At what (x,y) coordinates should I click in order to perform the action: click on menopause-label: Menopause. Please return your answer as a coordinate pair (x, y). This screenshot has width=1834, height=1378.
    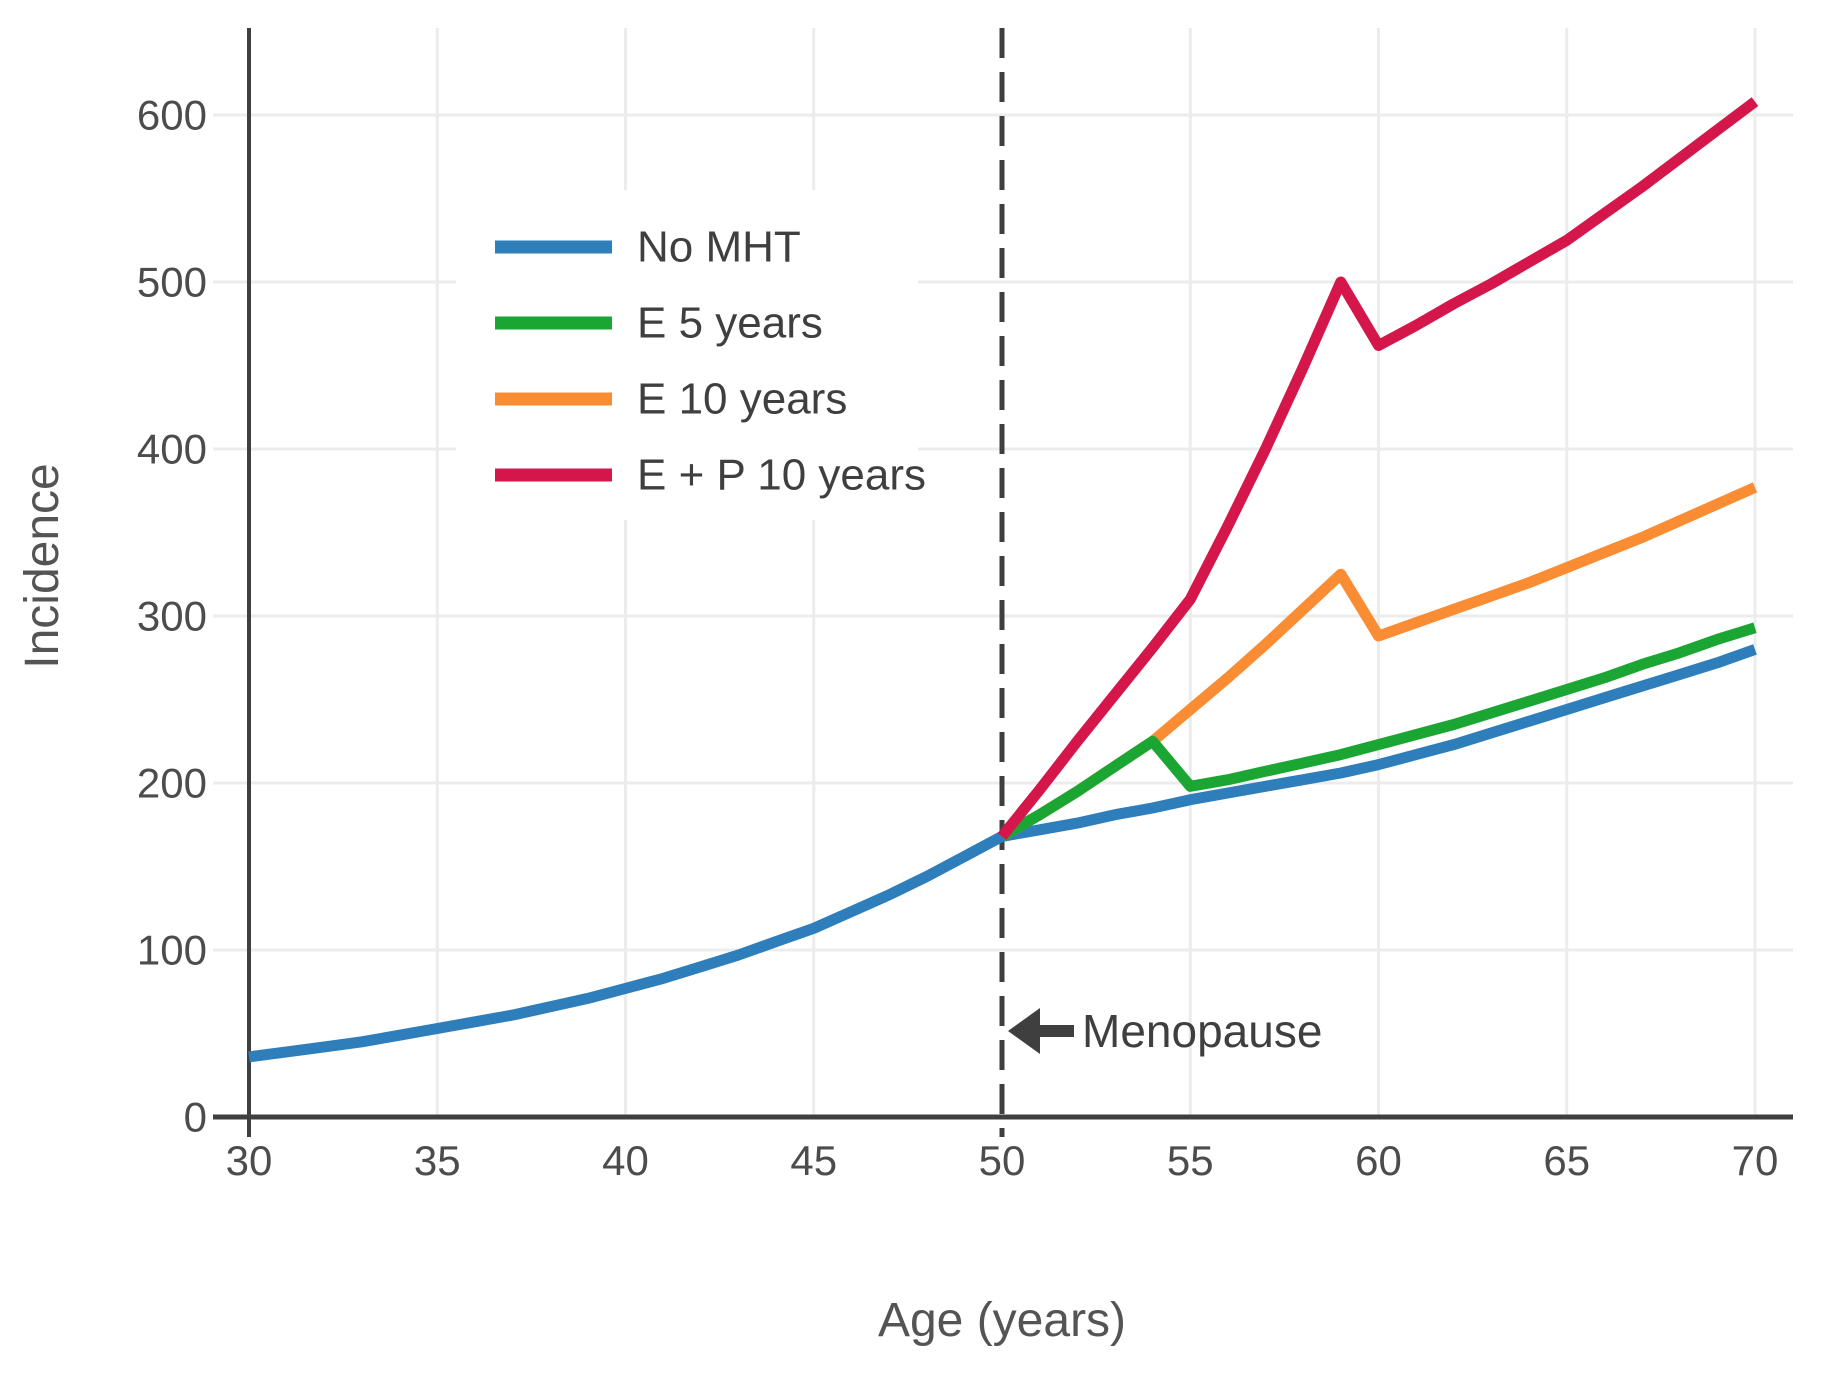
    Looking at the image, I should click on (1202, 1031).